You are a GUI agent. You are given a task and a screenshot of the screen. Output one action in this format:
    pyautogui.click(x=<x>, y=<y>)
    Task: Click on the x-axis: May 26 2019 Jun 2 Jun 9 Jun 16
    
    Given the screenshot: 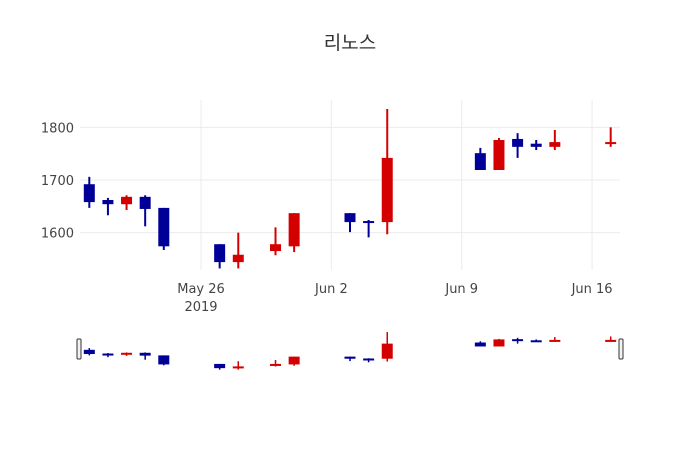 What is the action you would take?
    pyautogui.click(x=394, y=298)
    